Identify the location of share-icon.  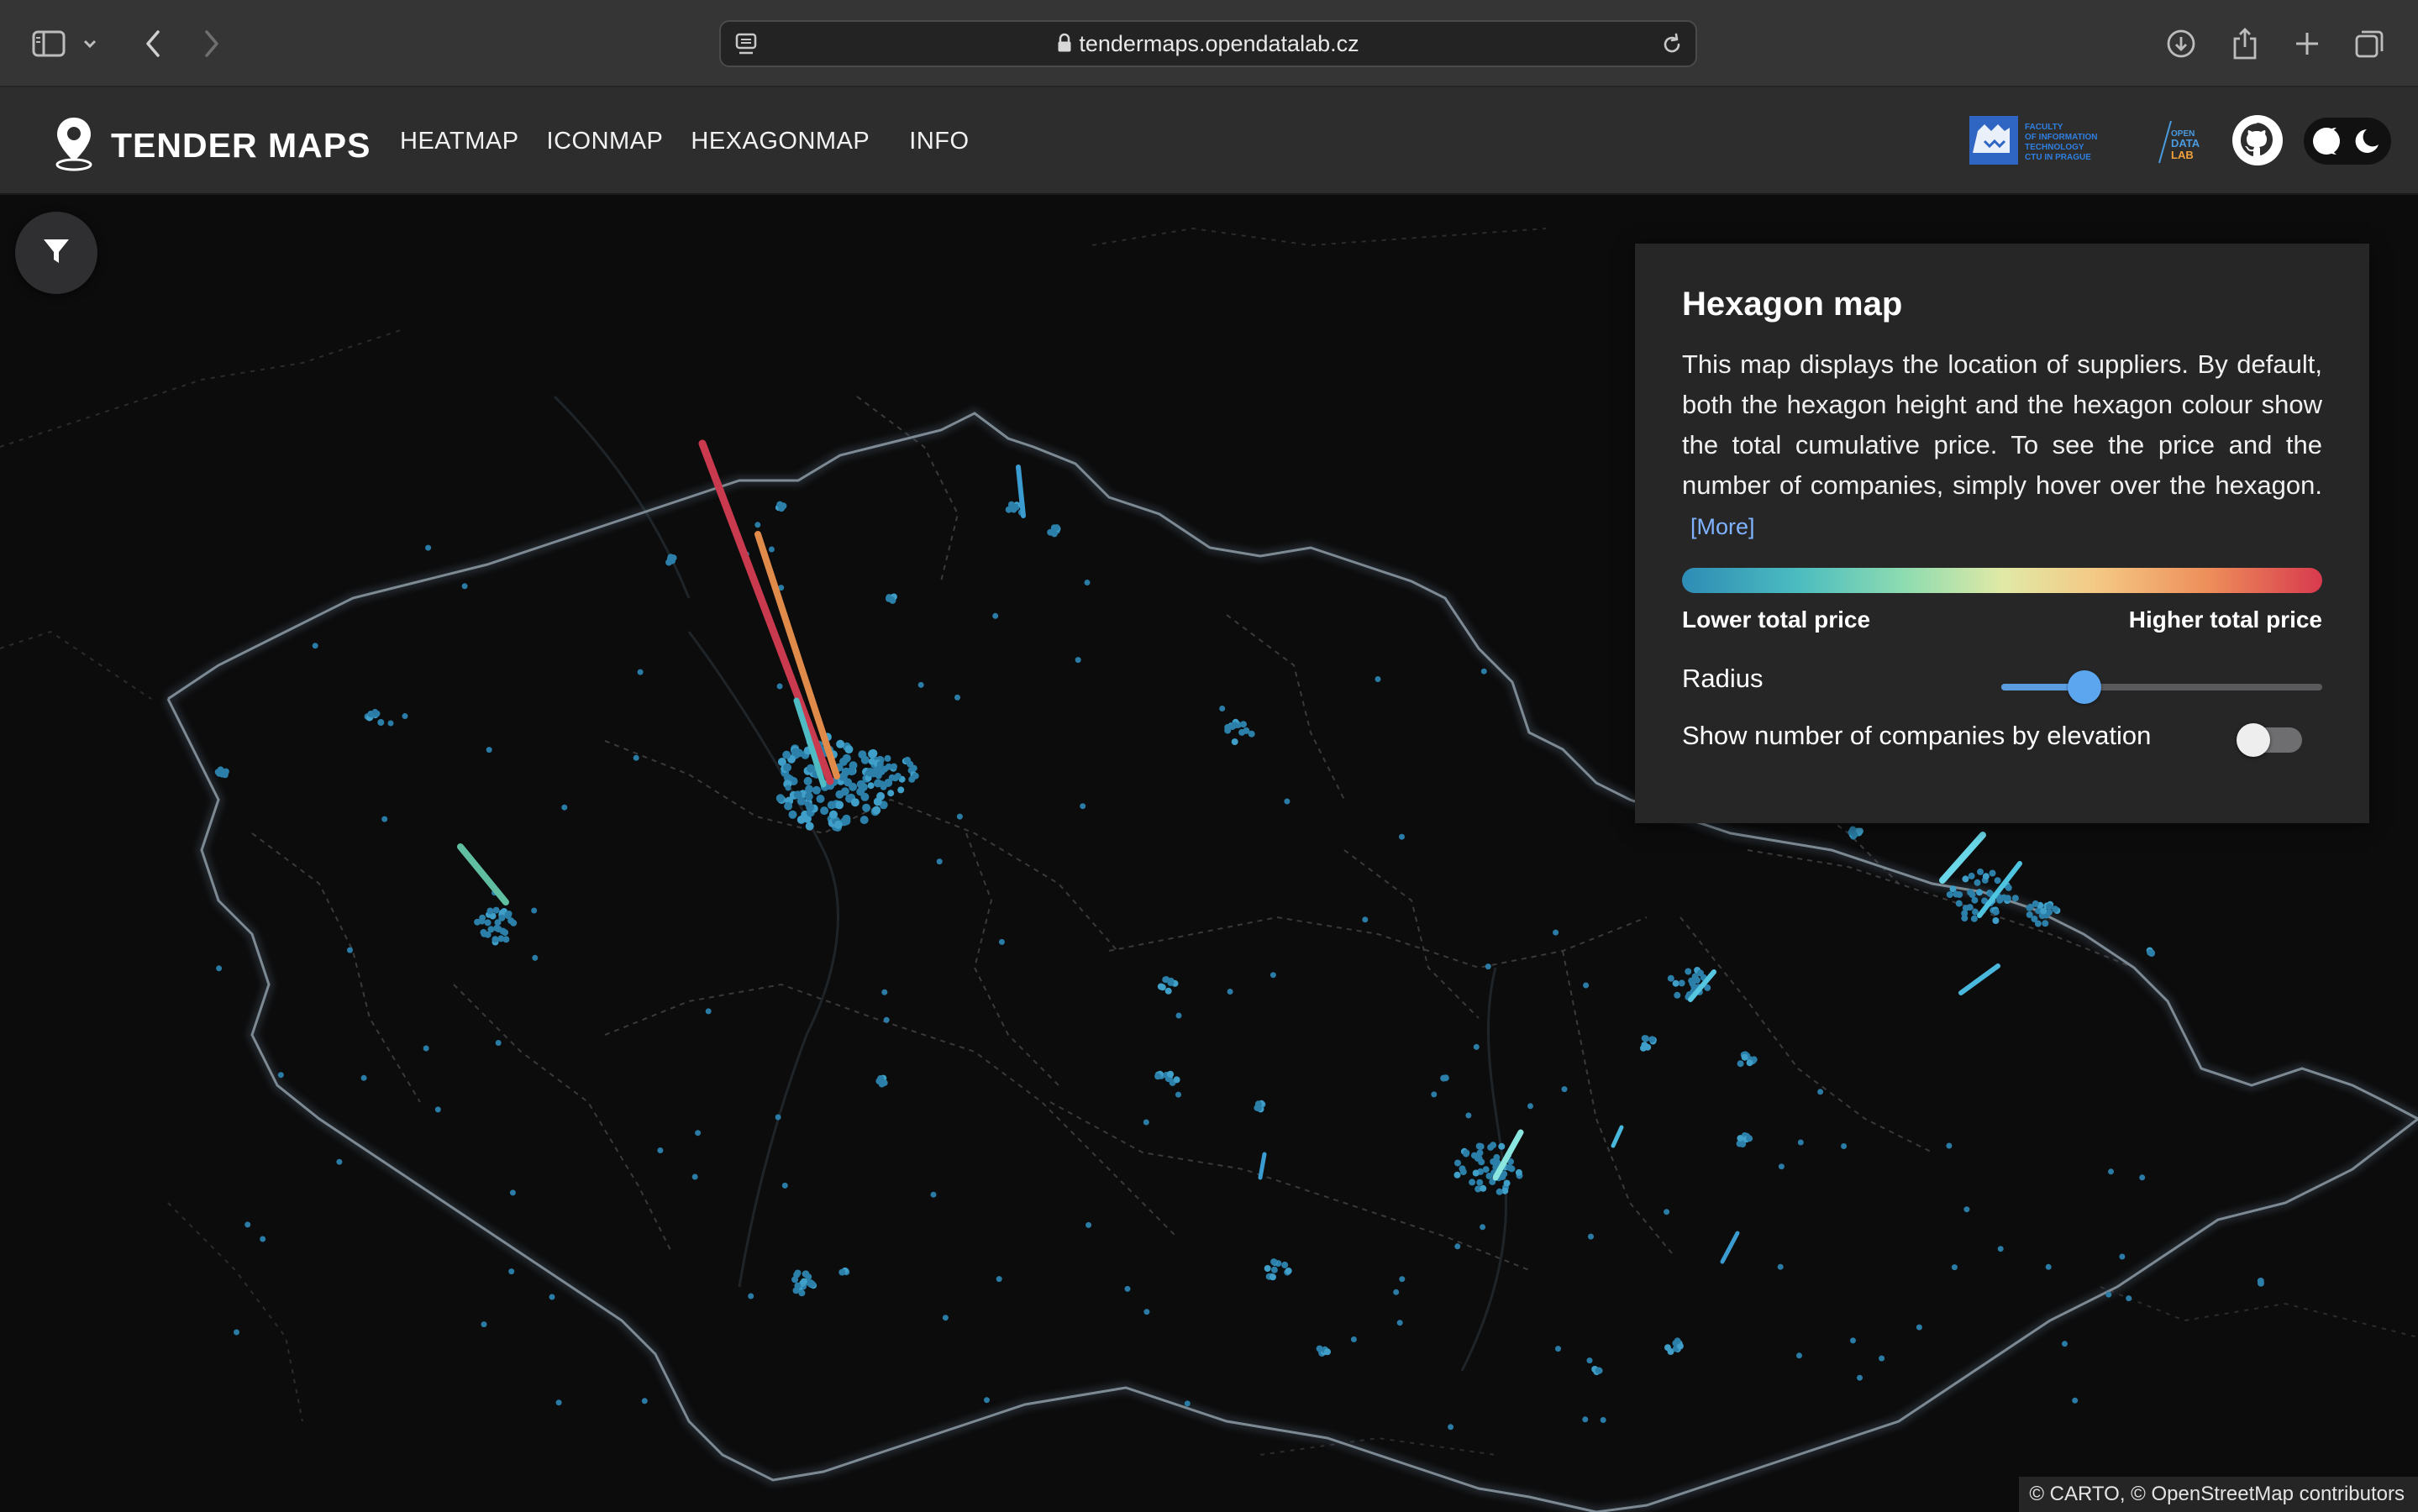
(2245, 44).